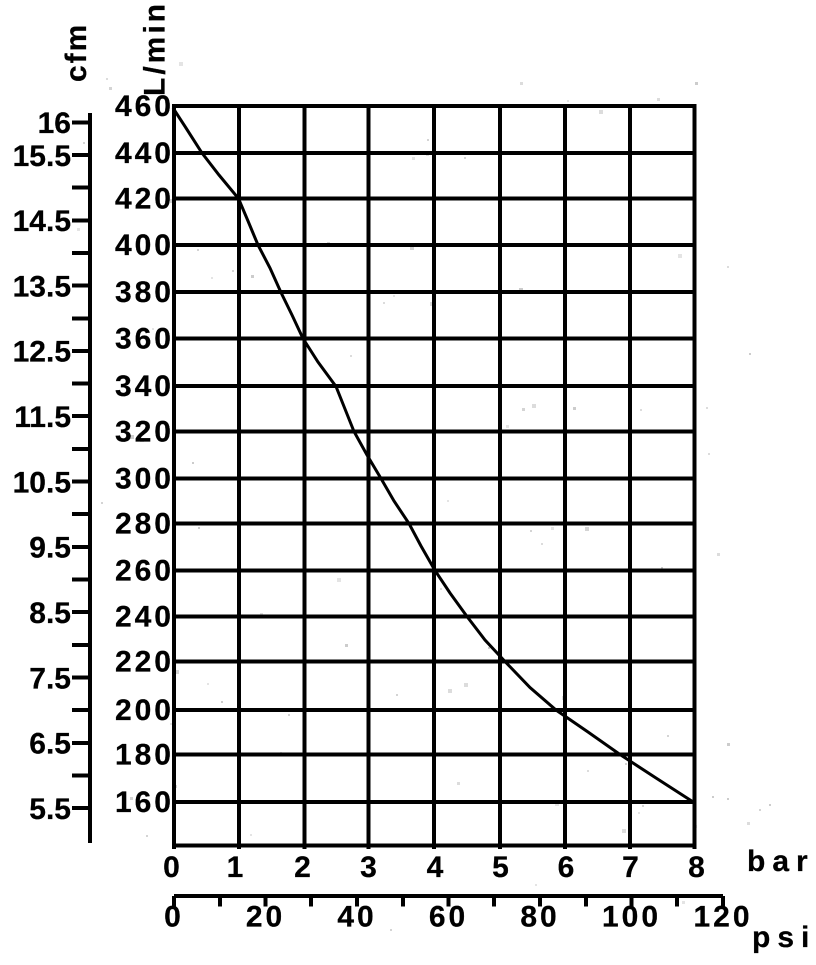 This screenshot has width=816, height=965. What do you see at coordinates (144, 617) in the screenshot?
I see `svg-text: 240` at bounding box center [144, 617].